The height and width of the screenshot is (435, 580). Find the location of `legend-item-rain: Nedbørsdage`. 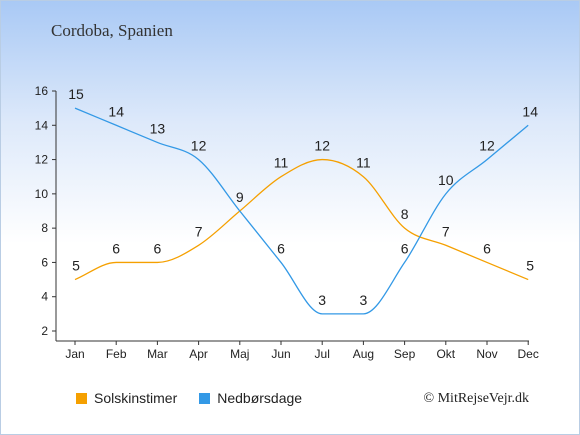

legend-item-rain: Nedbørsdage is located at coordinates (250, 398).